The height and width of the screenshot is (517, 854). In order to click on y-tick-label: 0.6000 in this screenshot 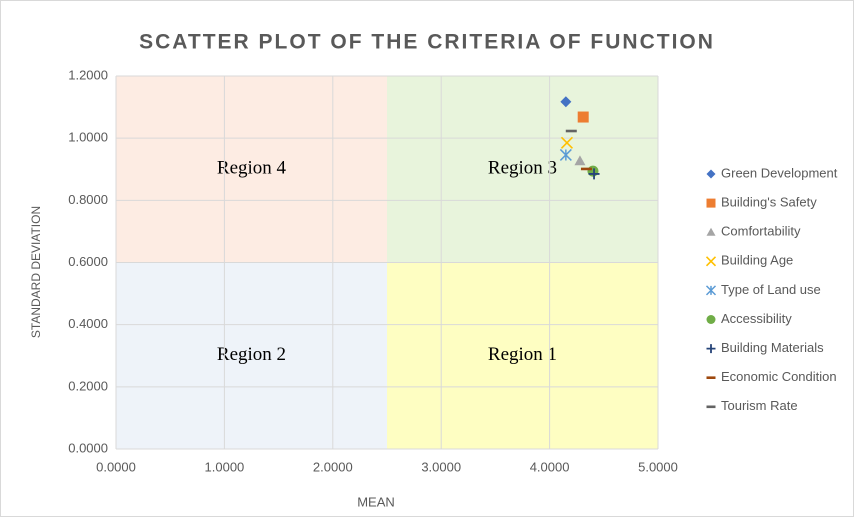, I will do `click(88, 261)`.